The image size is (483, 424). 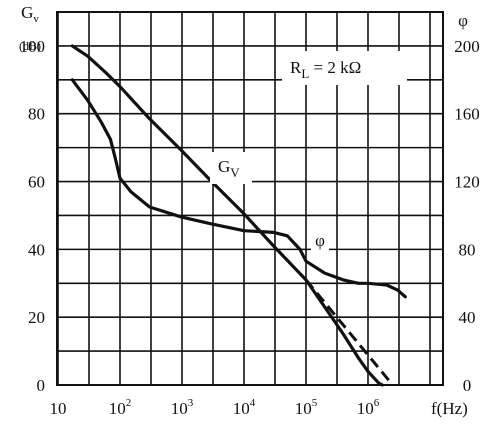 I want to click on x-tick-label: 10⁵, so click(x=306, y=407).